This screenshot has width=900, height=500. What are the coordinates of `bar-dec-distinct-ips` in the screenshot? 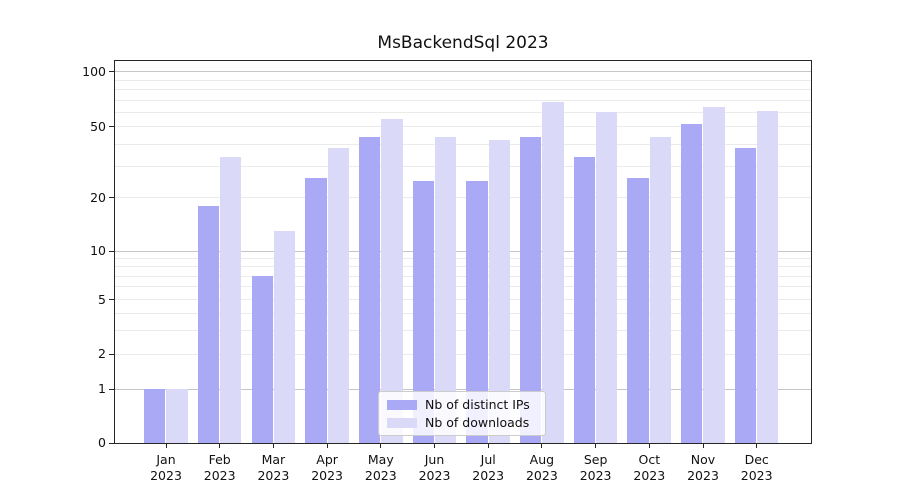 It's located at (745, 295).